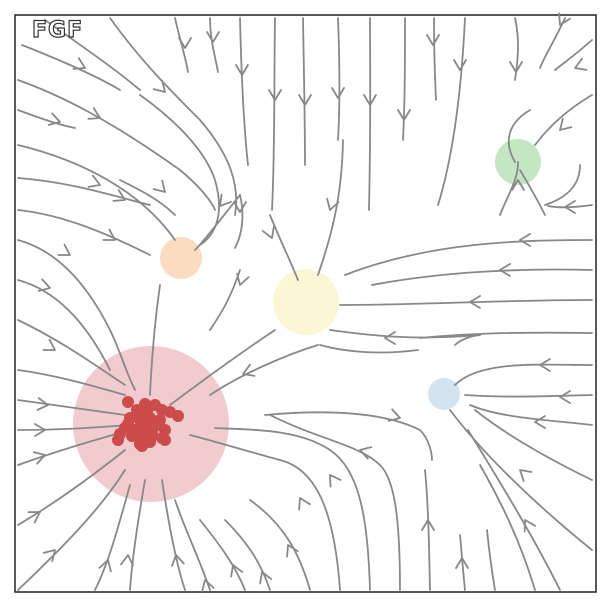 The width and height of the screenshot is (611, 612). I want to click on cell-cluster, so click(148, 424).